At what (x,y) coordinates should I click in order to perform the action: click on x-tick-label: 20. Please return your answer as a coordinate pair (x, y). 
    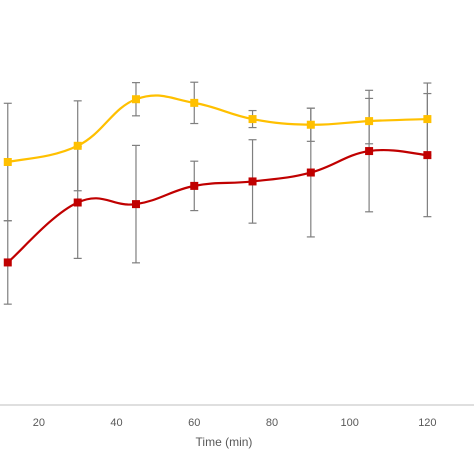
    Looking at the image, I should click on (39, 423).